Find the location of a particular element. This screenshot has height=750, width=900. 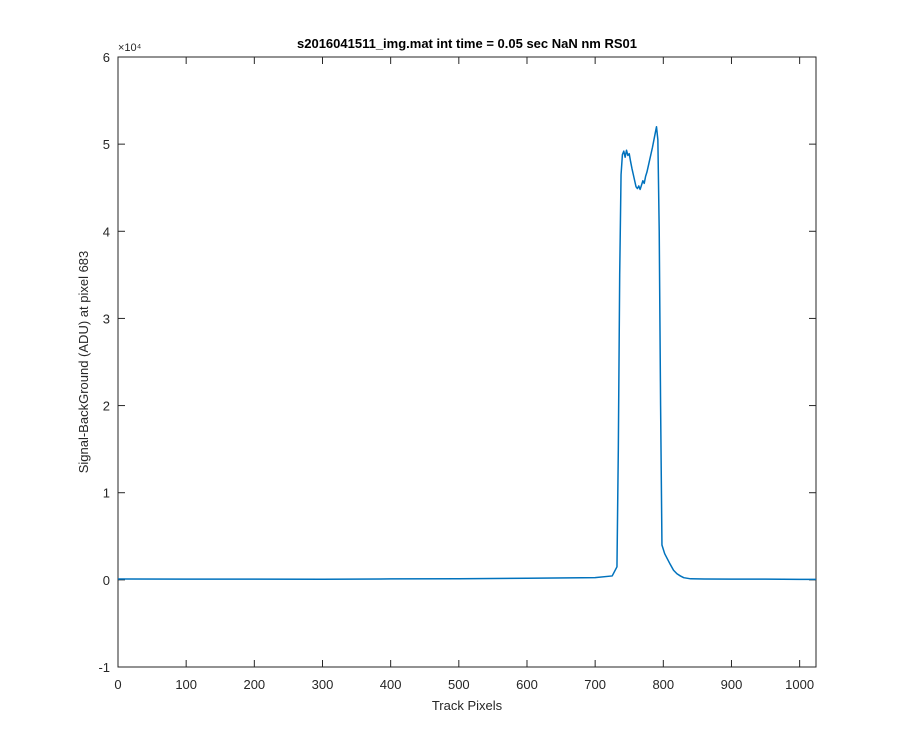

y-tick-label: 1 is located at coordinates (106, 493).